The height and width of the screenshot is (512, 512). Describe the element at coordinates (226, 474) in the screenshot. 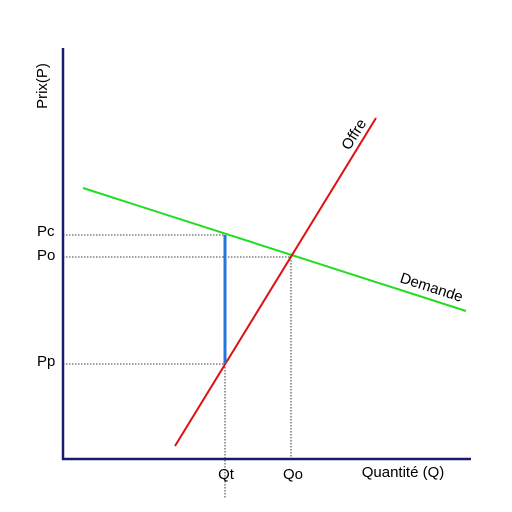

I see `quantity-label: Qt` at that location.